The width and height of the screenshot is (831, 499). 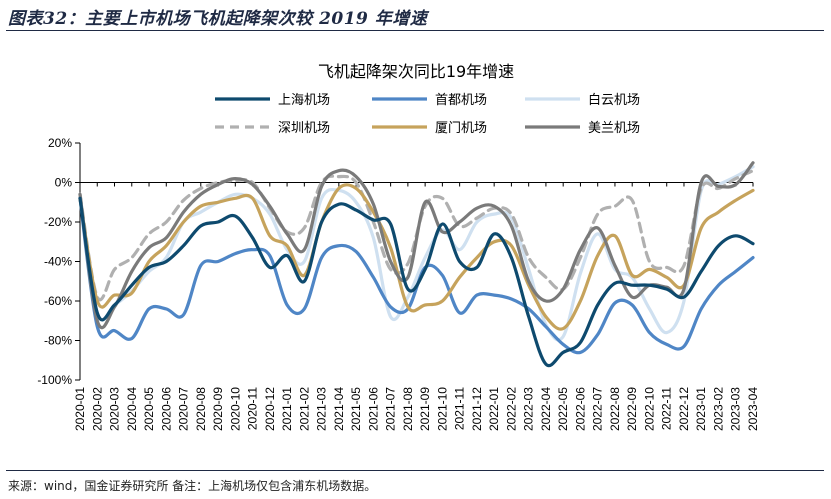 What do you see at coordinates (461, 100) in the screenshot?
I see `legend-label: 首都机场` at bounding box center [461, 100].